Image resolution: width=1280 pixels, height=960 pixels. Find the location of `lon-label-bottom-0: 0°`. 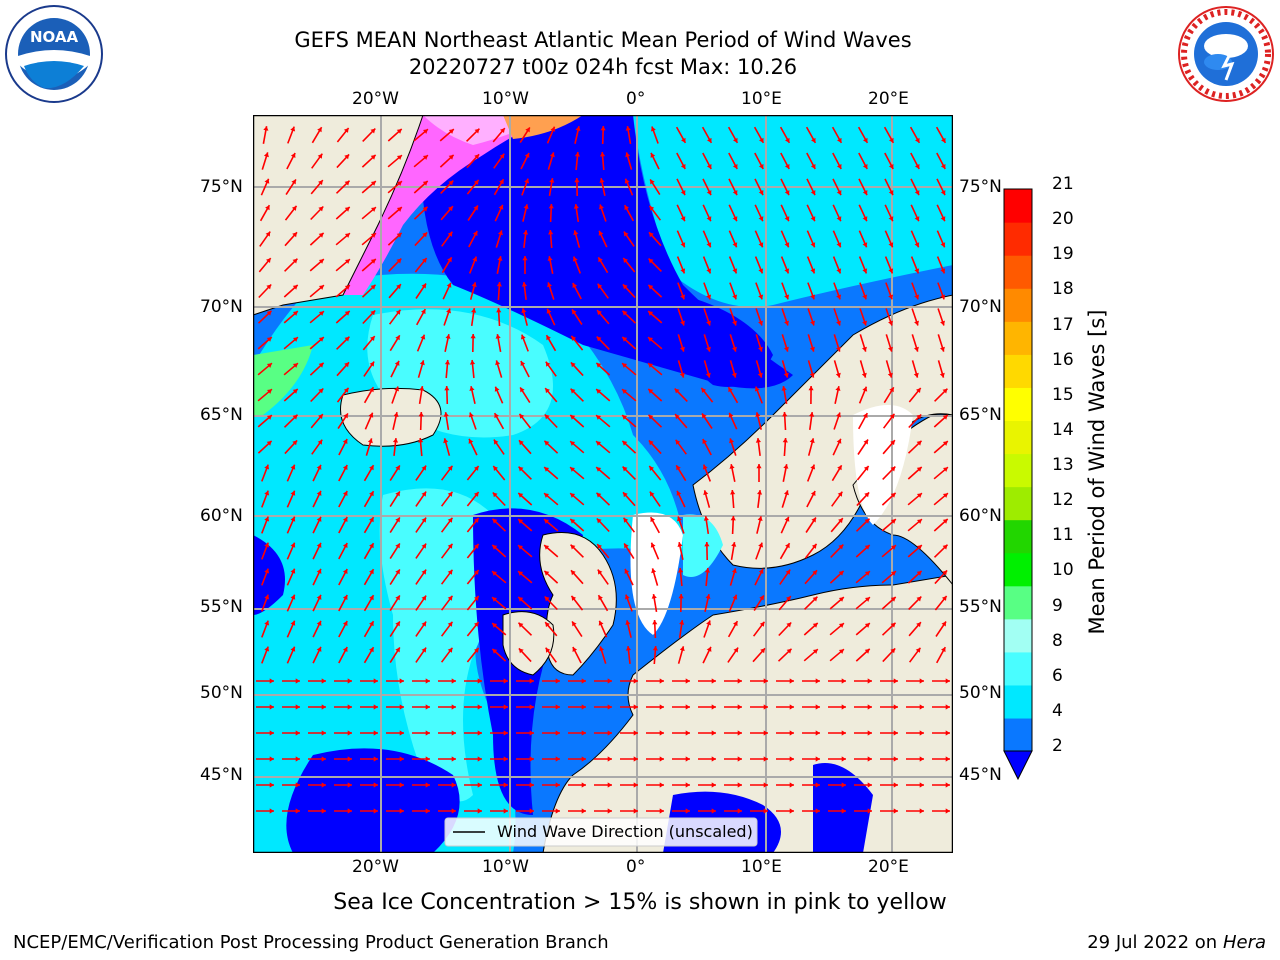

lon-label-bottom-0: 0° is located at coordinates (636, 867).